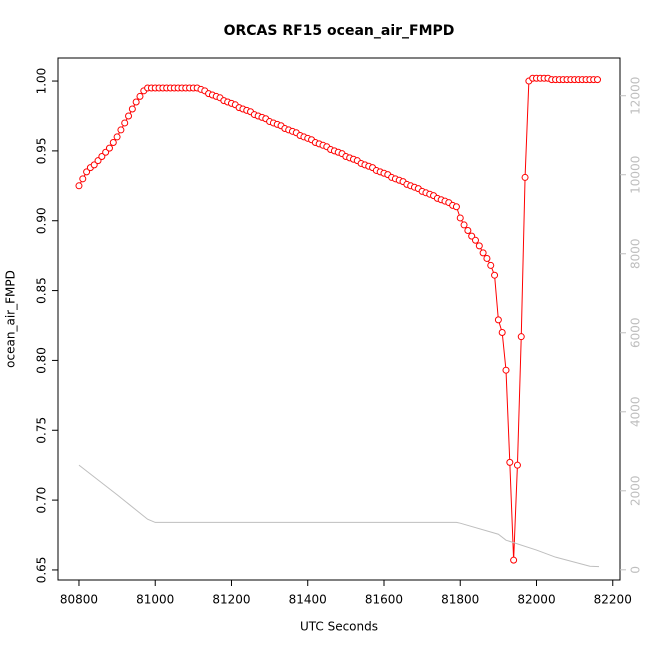 The image size is (650, 650). I want to click on x-tick-label: 81800, so click(460, 600).